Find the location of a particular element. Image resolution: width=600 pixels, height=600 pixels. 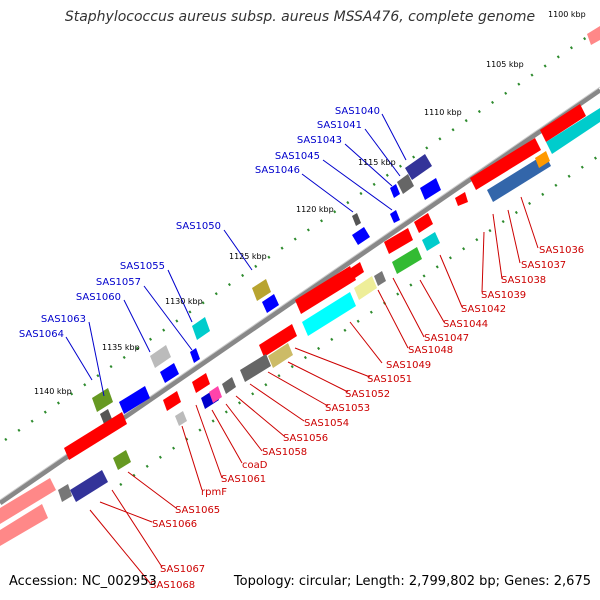

gene-red-mid is located at coordinates (505, 164).